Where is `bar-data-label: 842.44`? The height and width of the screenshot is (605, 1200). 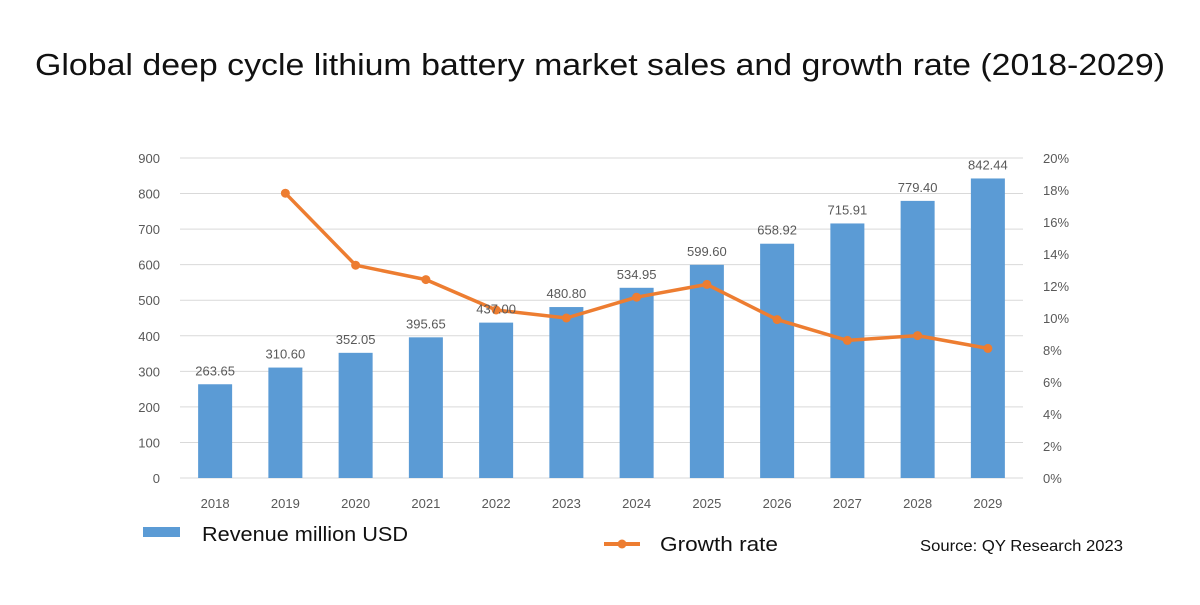 bar-data-label: 842.44 is located at coordinates (988, 164).